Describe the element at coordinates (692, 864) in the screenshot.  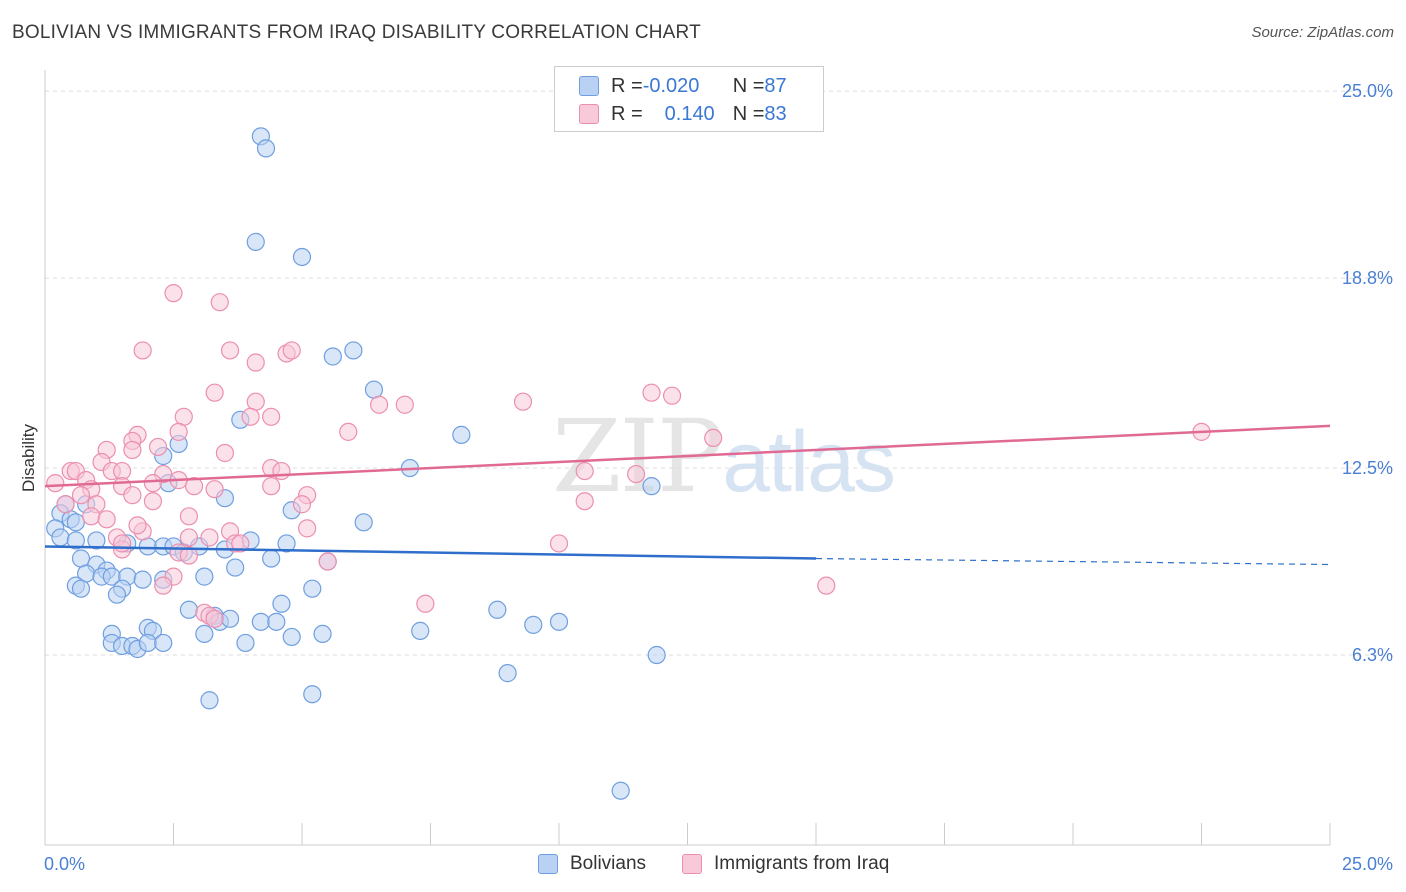
I see `bottom-legend-swatch-pink` at that location.